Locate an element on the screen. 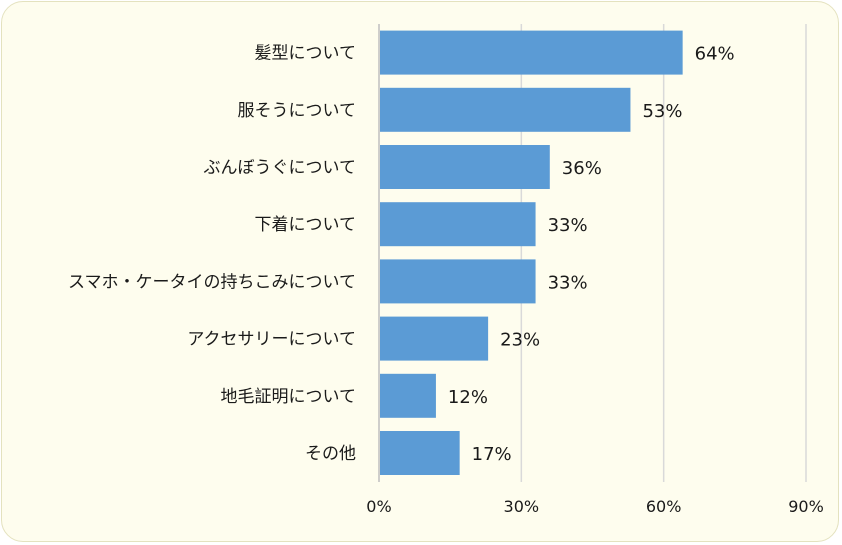 The height and width of the screenshot is (545, 842). x-tick-label: 0% is located at coordinates (378, 506).